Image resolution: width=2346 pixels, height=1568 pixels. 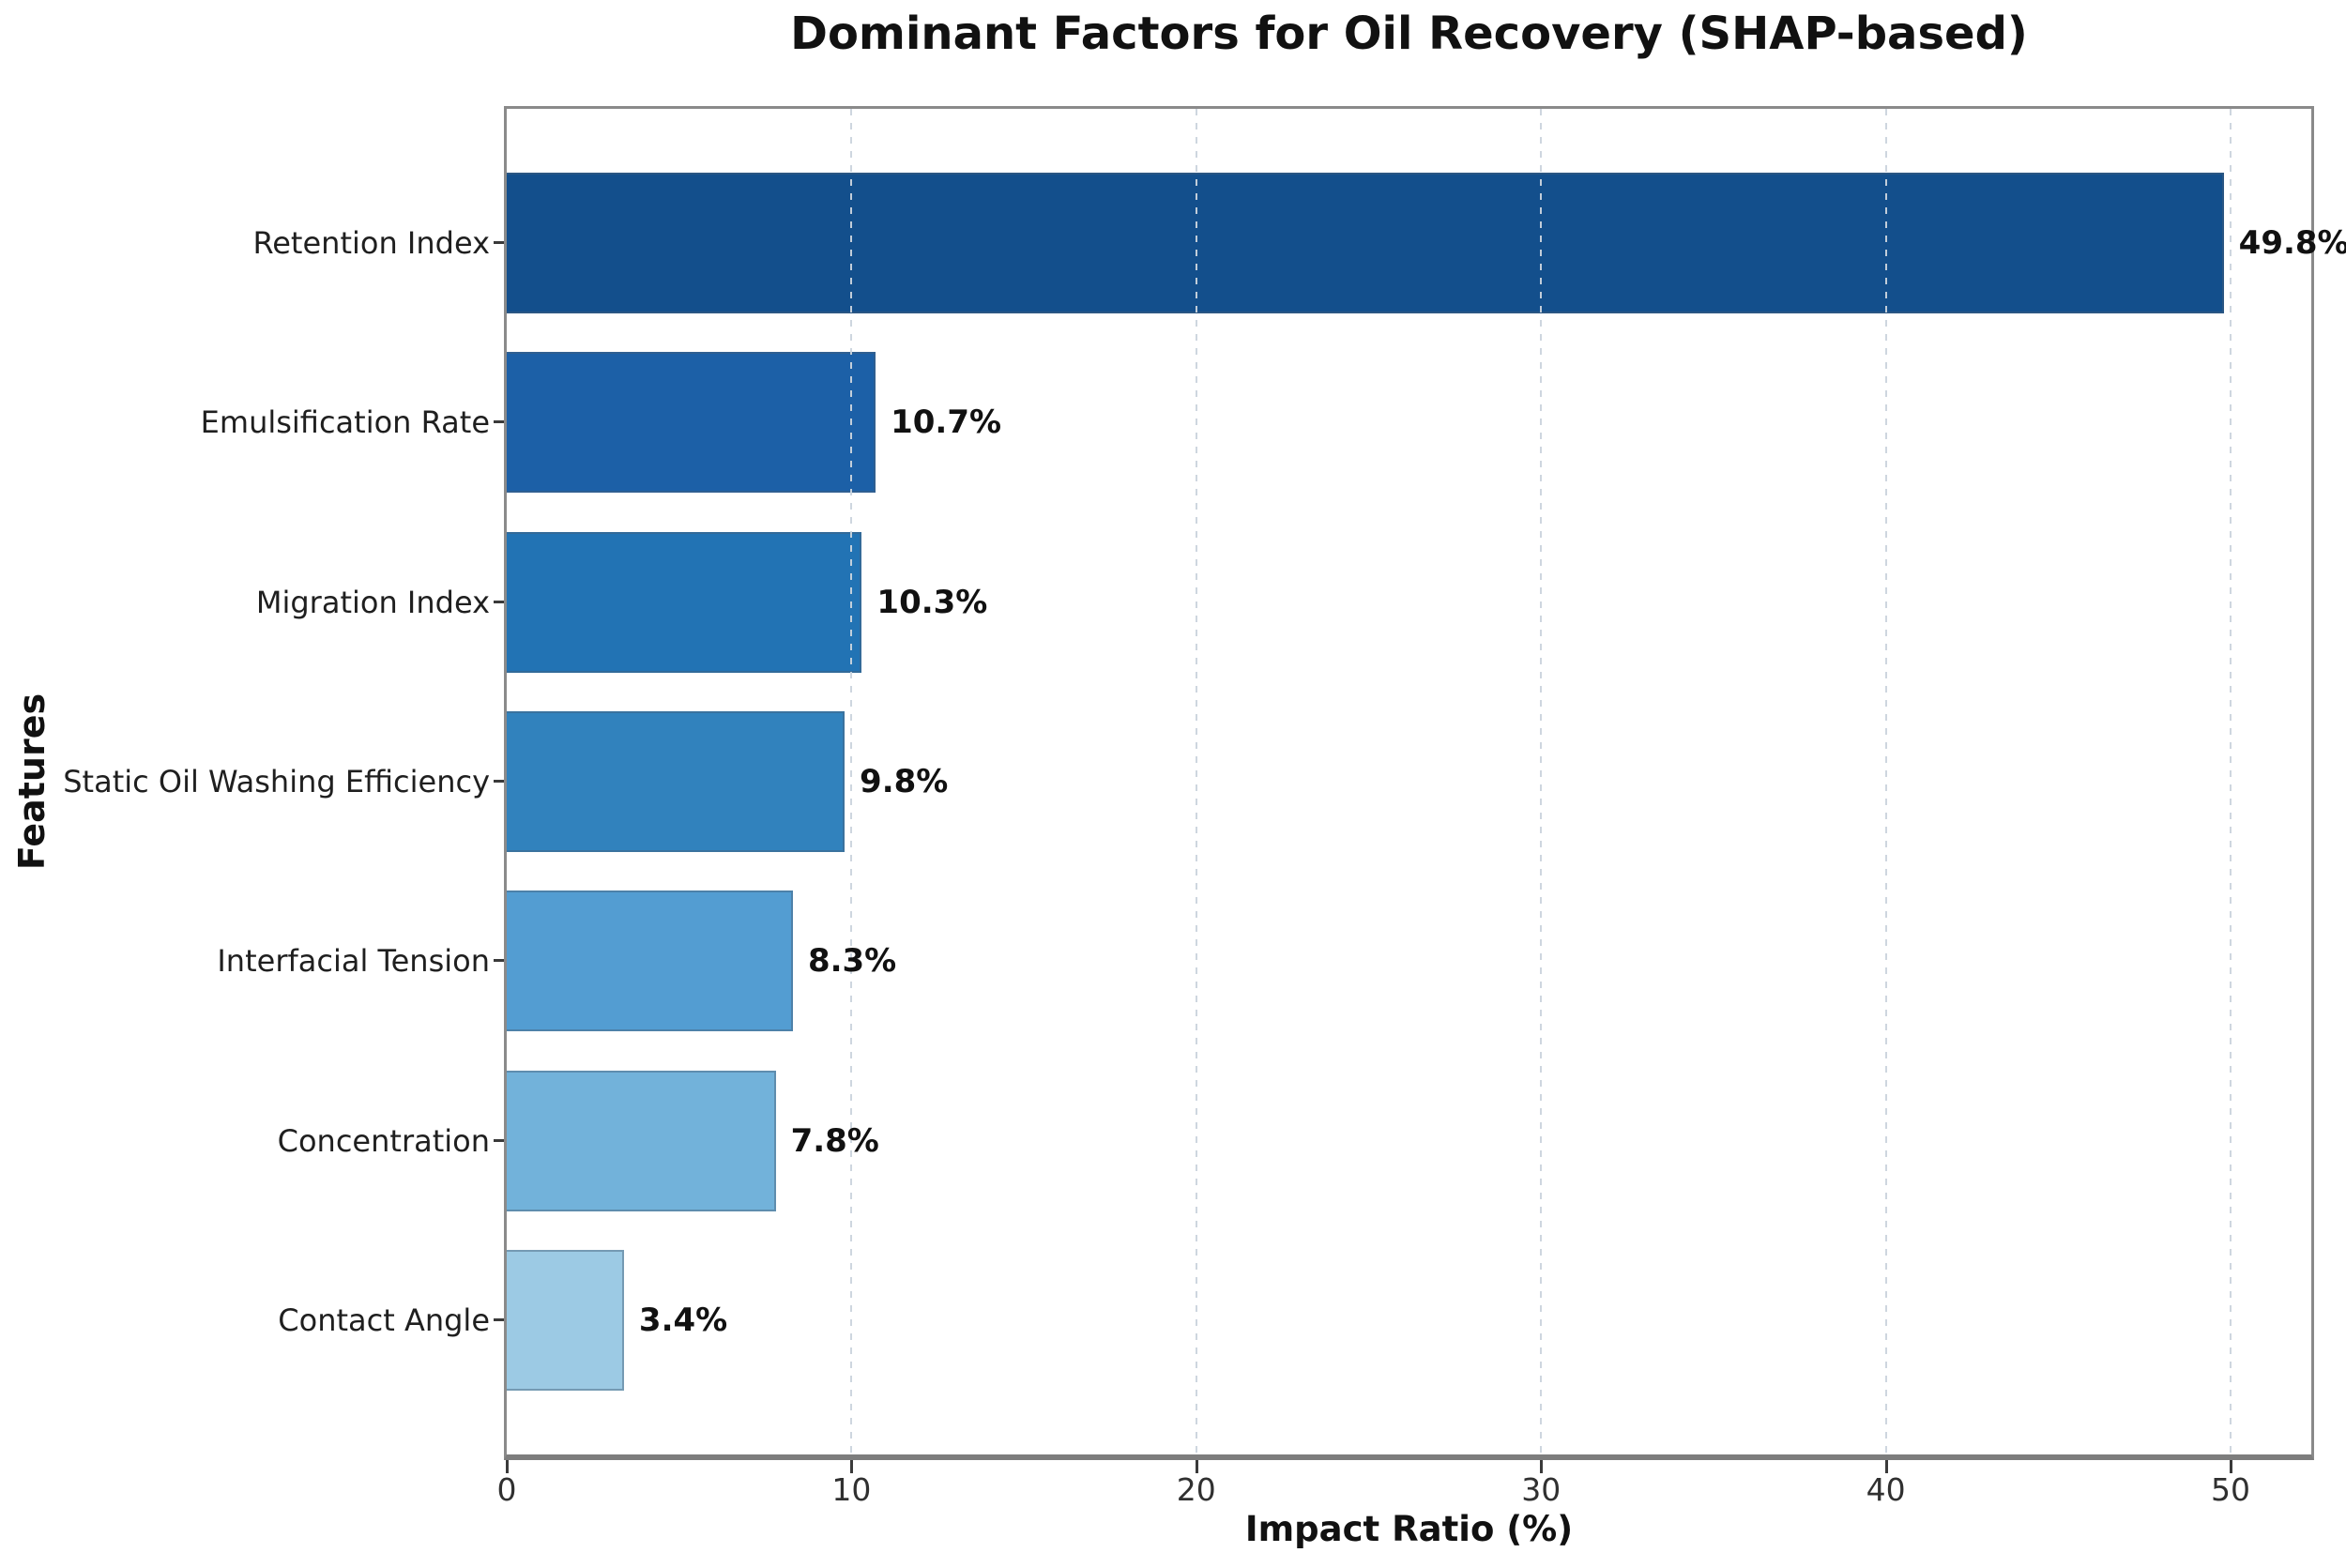 What do you see at coordinates (642, 1140) in the screenshot?
I see `bar-concentration` at bounding box center [642, 1140].